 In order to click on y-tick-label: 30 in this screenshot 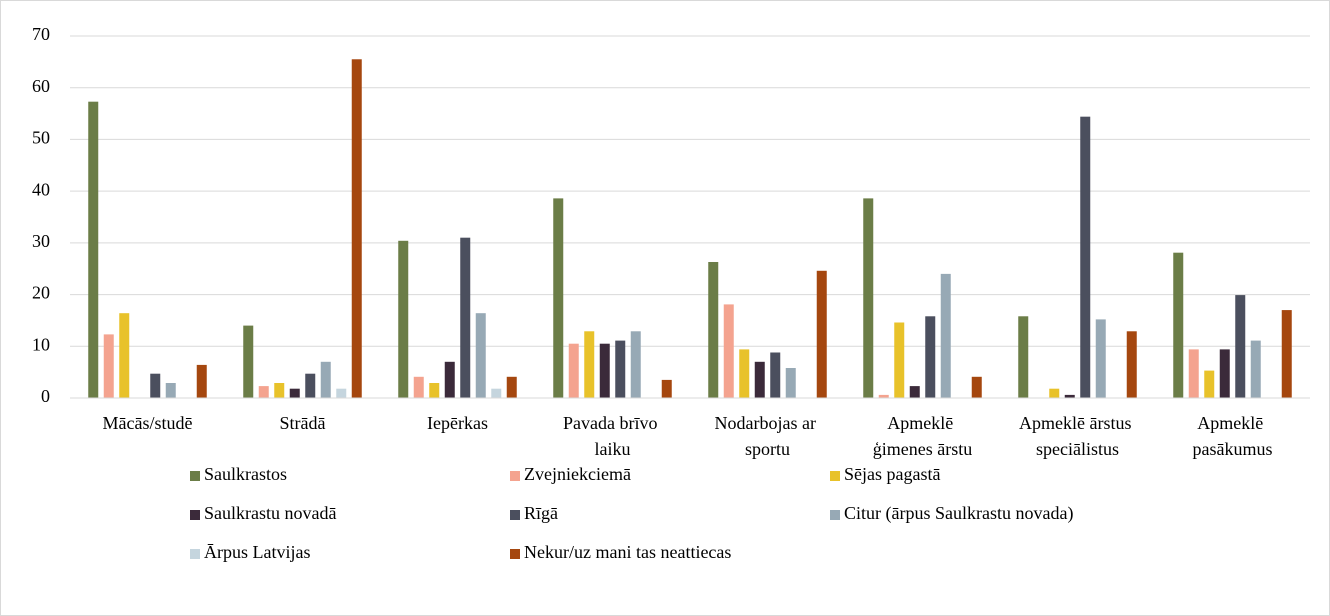, I will do `click(41, 241)`.